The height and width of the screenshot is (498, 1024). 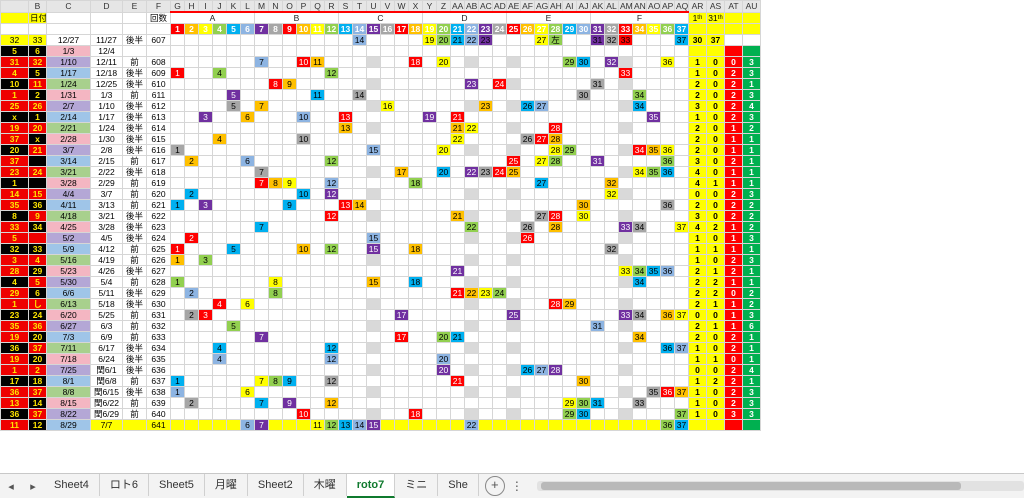 I want to click on number-header-cell: 35, so click(x=653, y=29).